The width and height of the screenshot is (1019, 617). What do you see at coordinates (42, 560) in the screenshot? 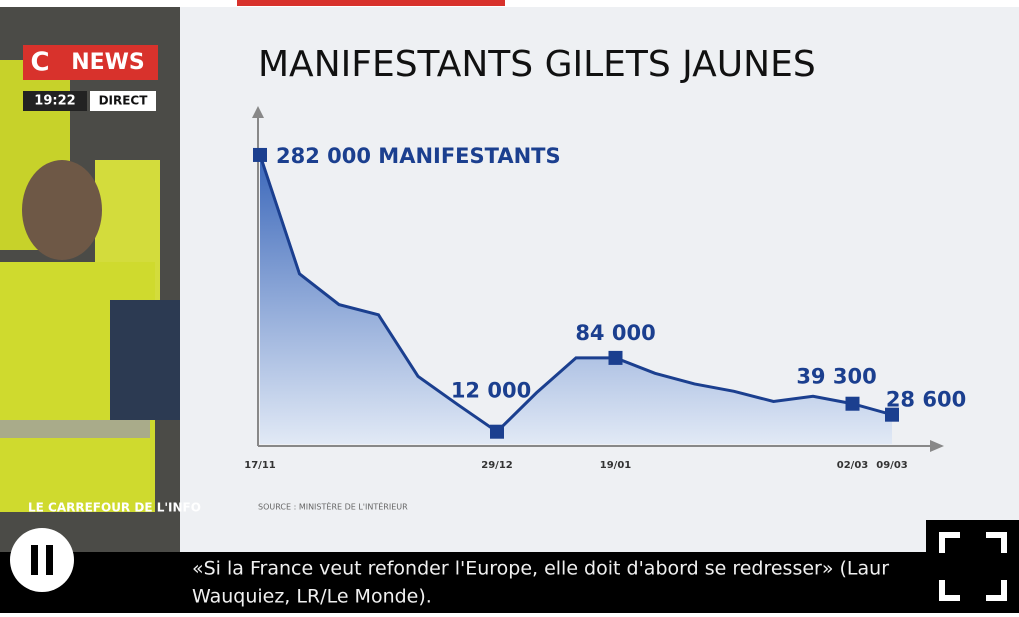
I see `pause-button` at bounding box center [42, 560].